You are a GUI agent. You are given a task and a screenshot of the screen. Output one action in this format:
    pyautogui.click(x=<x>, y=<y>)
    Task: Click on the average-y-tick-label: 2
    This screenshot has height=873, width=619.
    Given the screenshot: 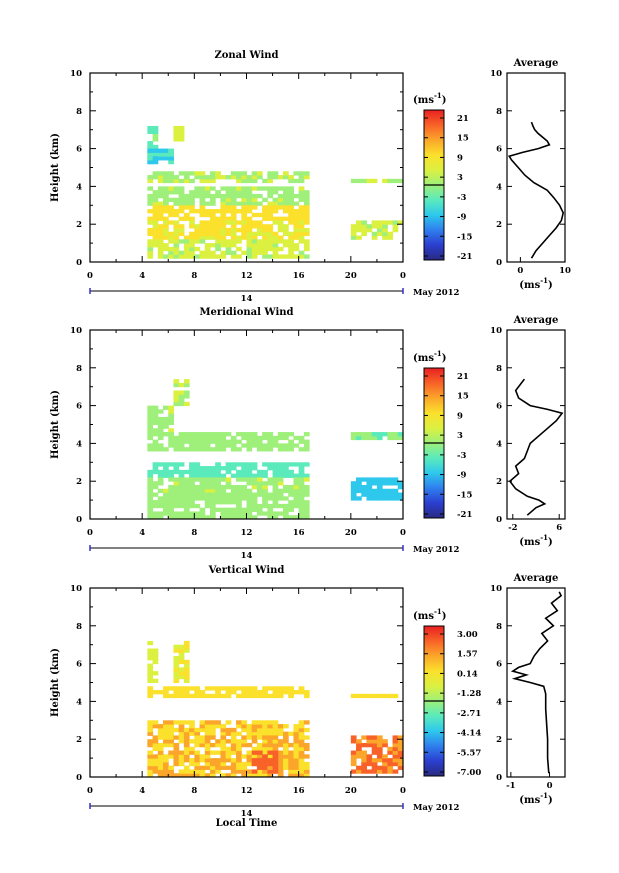 What is the action you would take?
    pyautogui.click(x=499, y=740)
    